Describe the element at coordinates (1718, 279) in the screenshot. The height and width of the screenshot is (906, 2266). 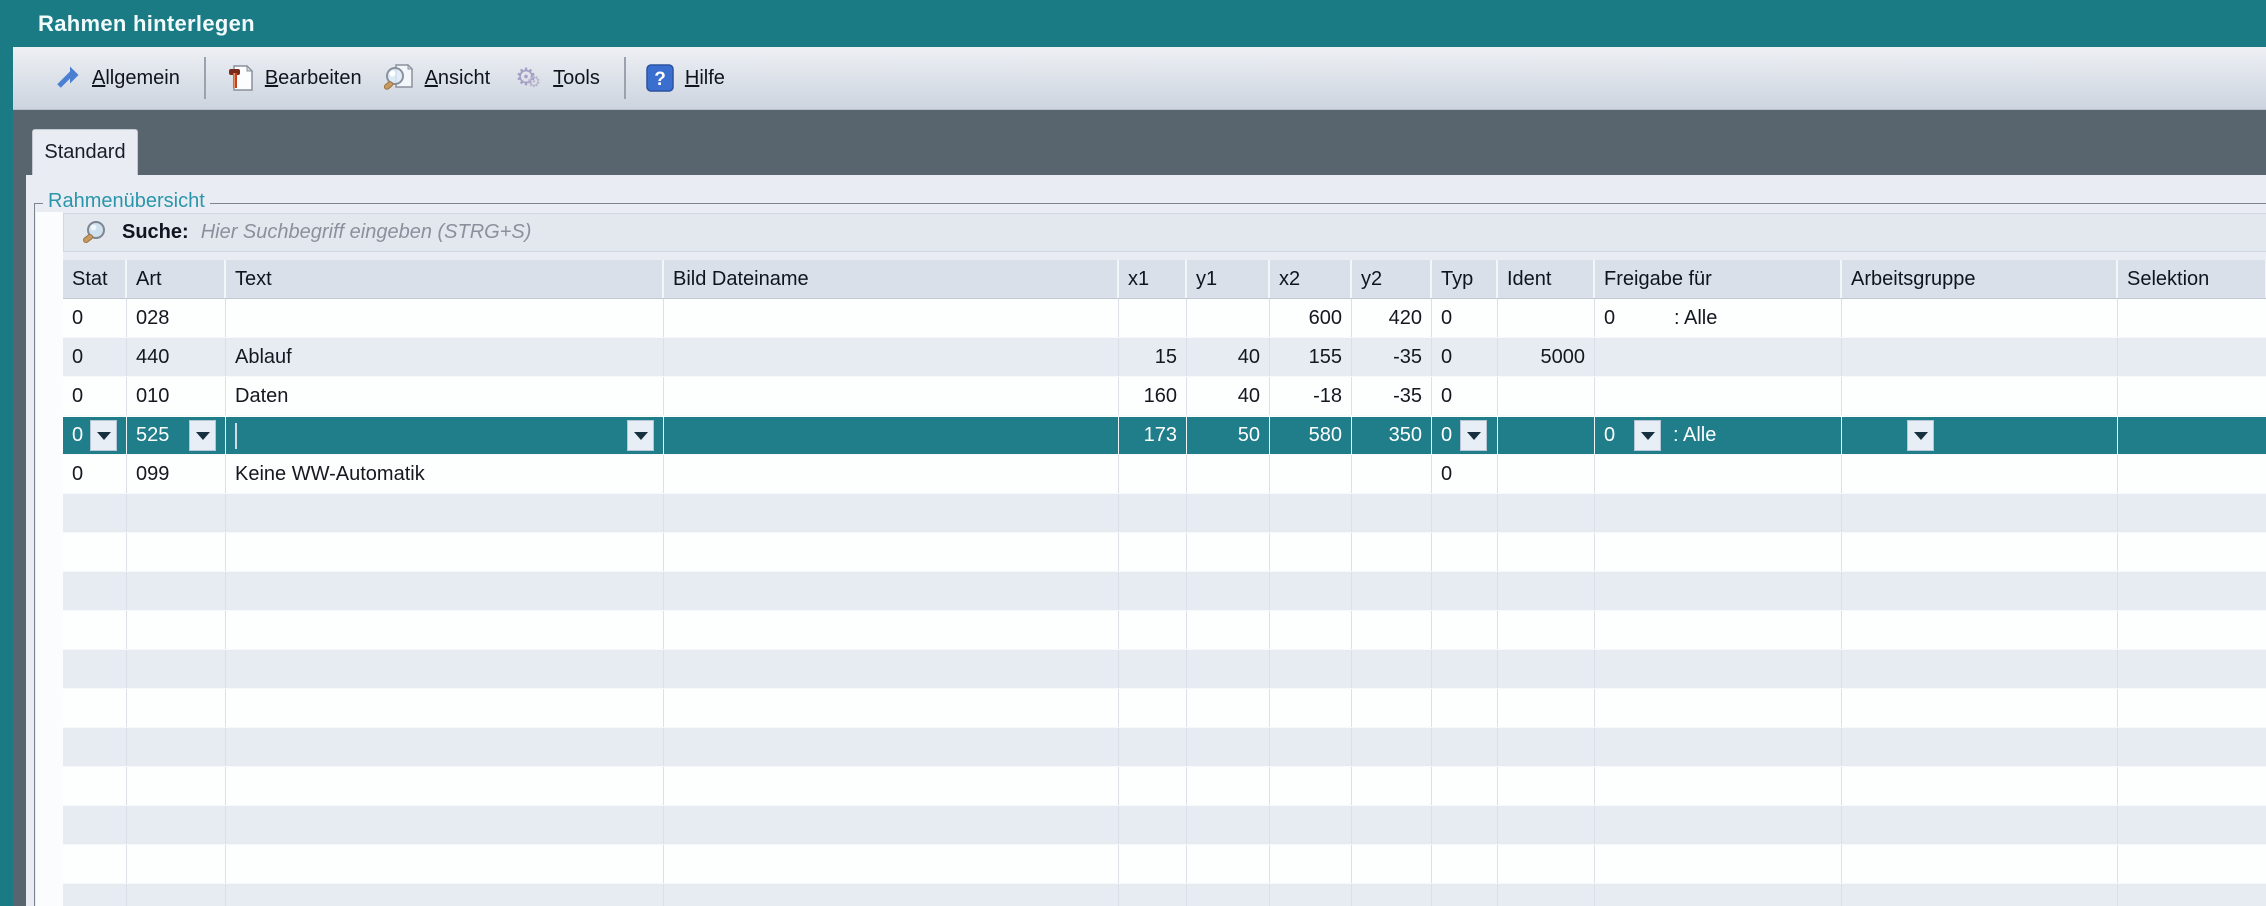
I see `column-header-freigabe: Freigabe für` at that location.